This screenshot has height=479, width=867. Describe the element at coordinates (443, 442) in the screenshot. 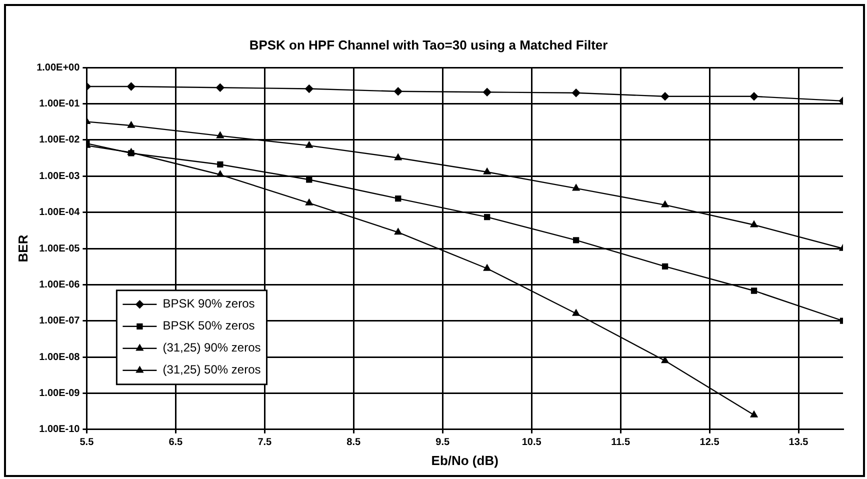

I see `x-tick-label: 9.5` at that location.